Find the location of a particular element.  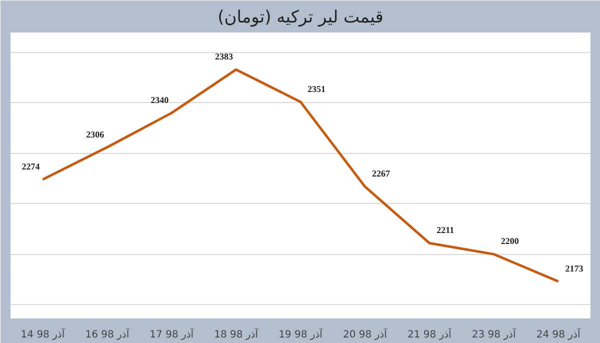

data-label: 2211 is located at coordinates (445, 230).